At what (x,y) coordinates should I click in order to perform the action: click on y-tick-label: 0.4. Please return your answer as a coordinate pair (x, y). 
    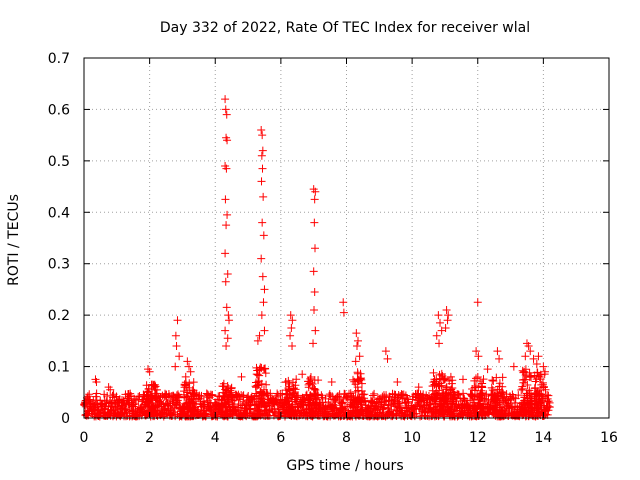
    Looking at the image, I should click on (59, 213).